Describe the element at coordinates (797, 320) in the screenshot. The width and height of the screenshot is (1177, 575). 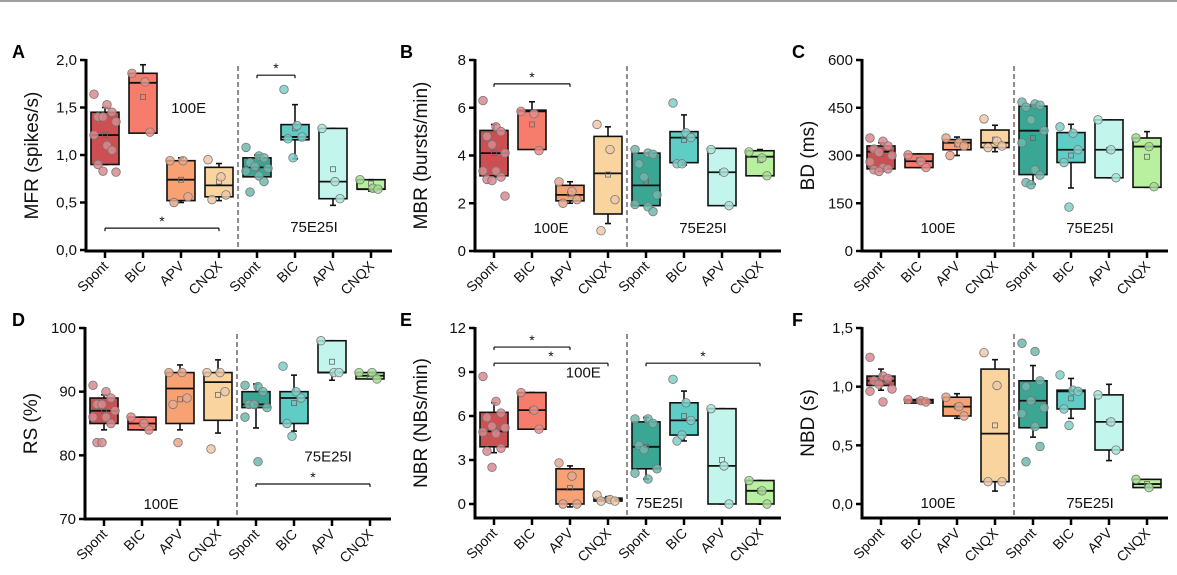
I see `panel-letter: F` at that location.